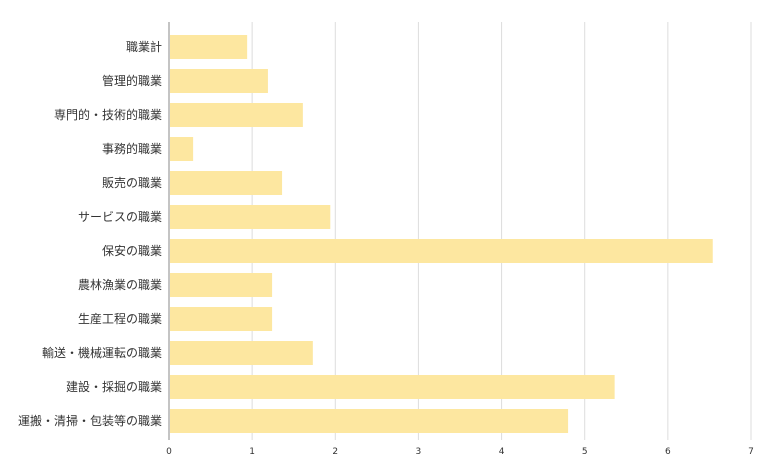 The height and width of the screenshot is (475, 772). What do you see at coordinates (132, 182) in the screenshot?
I see `category-label: 販売の職業` at bounding box center [132, 182].